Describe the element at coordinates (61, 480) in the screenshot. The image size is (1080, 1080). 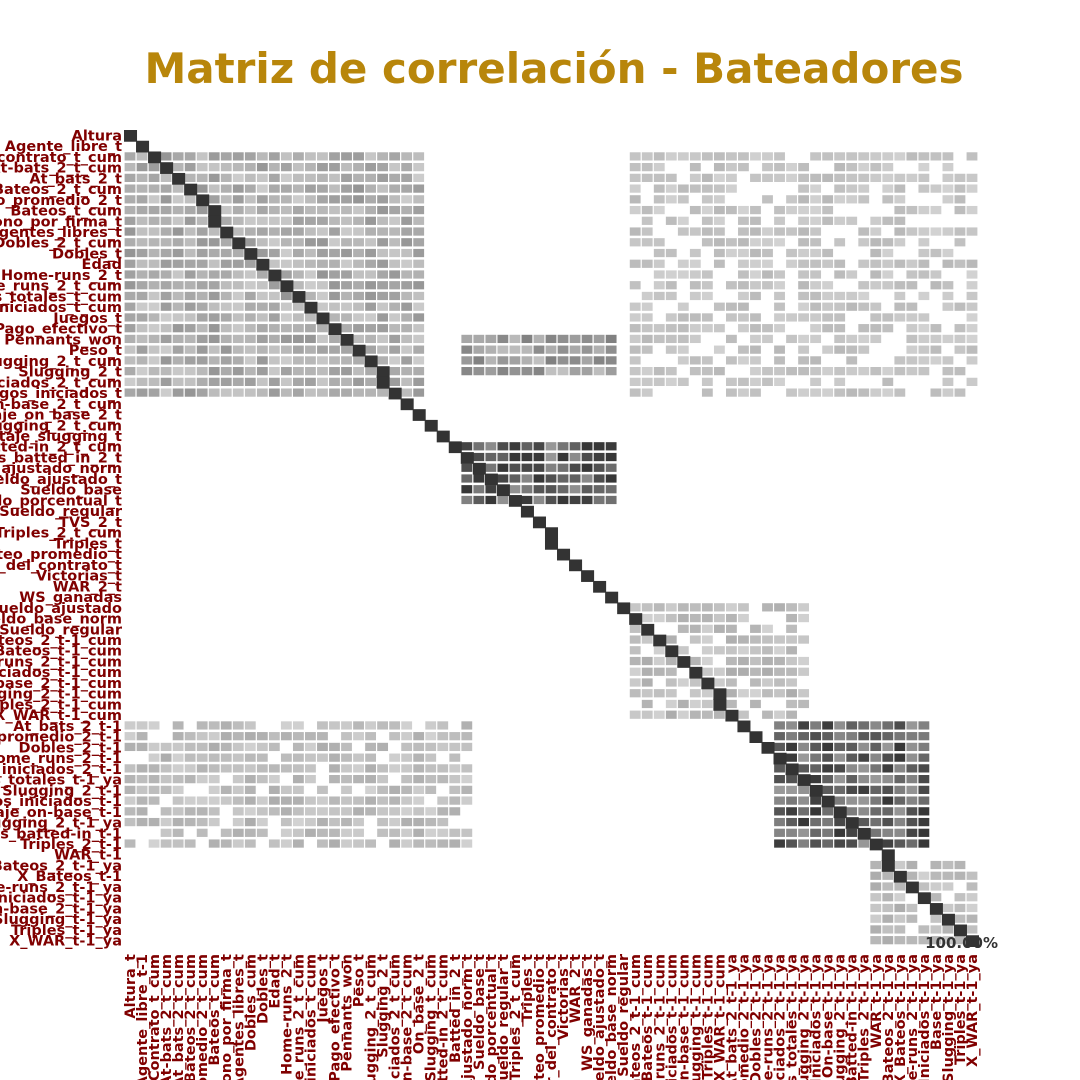
I see `row-label: Sueldo_ajustado_t` at that location.